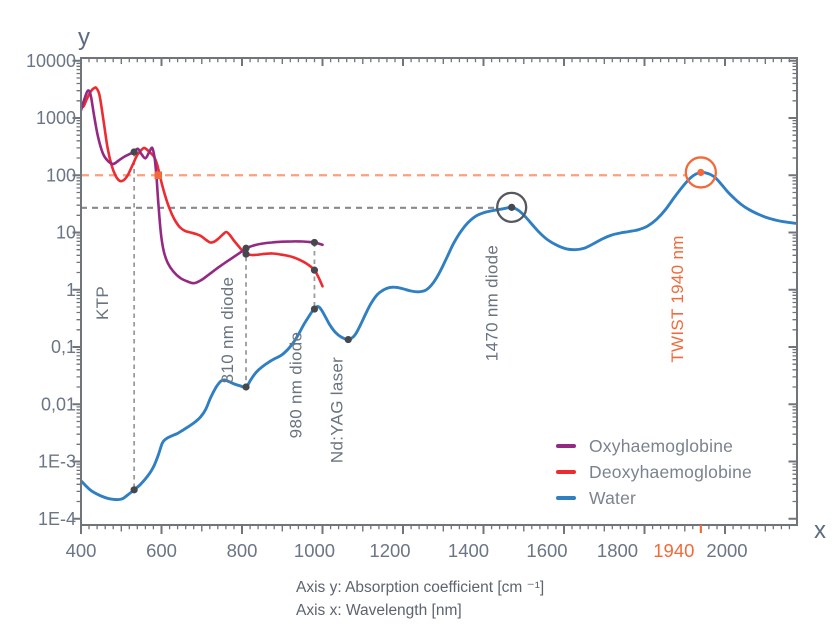 The width and height of the screenshot is (839, 629). I want to click on annotation-twist-1940-nm: TWIST 1940 nm, so click(677, 298).